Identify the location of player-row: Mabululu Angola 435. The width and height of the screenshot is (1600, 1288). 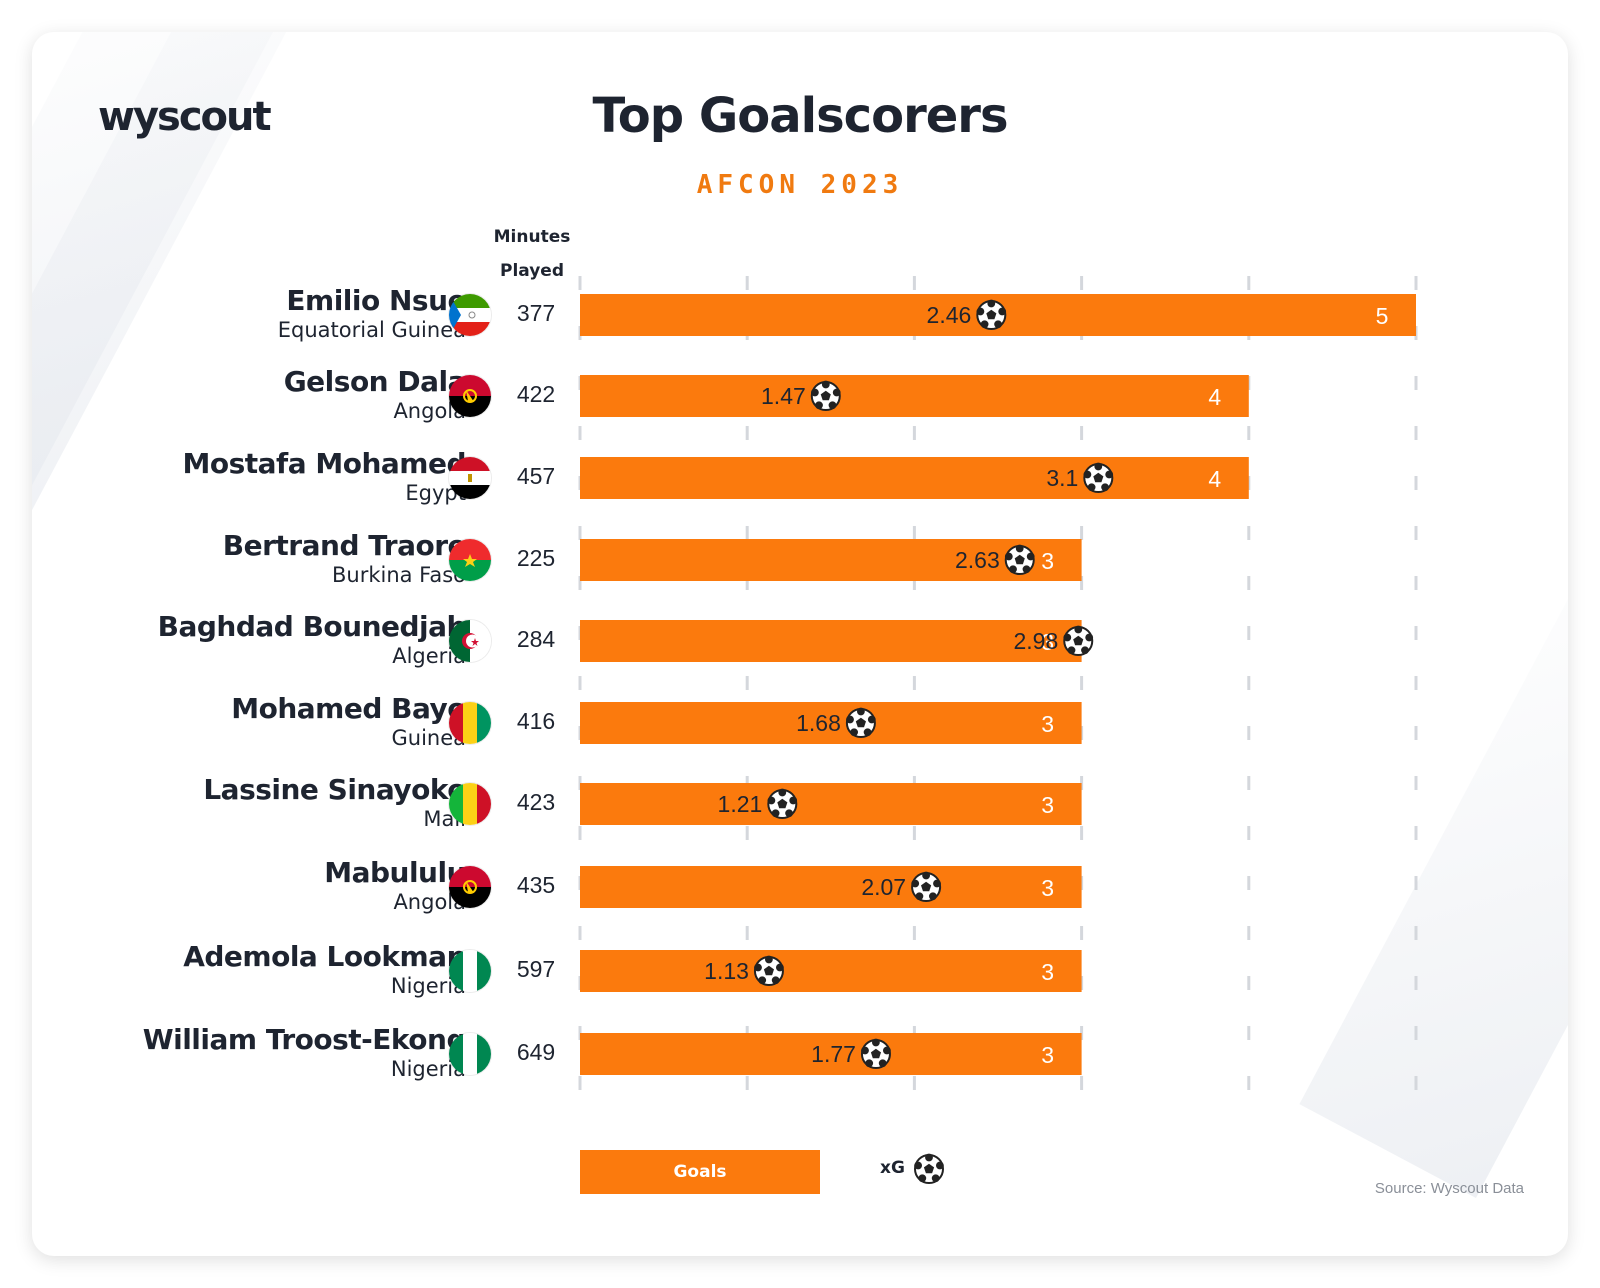
(800, 888).